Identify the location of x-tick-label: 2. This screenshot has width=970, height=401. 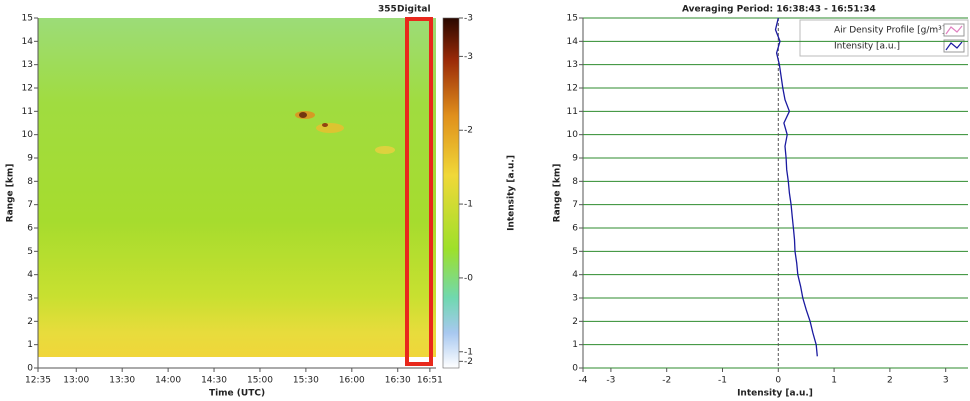
(890, 381).